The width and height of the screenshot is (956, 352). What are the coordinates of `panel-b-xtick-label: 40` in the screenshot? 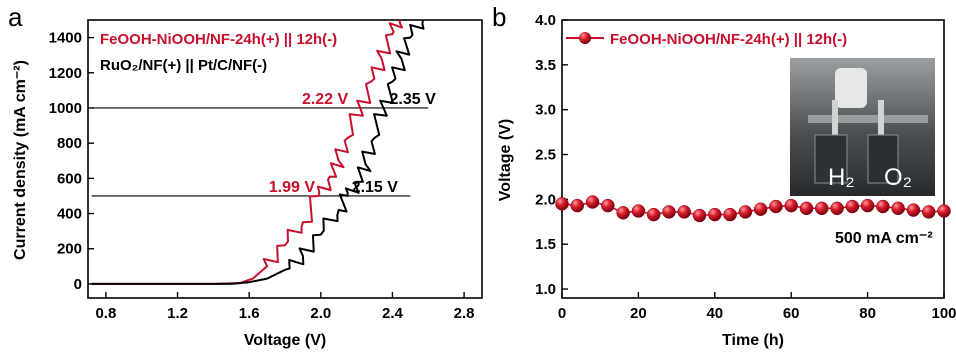 It's located at (714, 313).